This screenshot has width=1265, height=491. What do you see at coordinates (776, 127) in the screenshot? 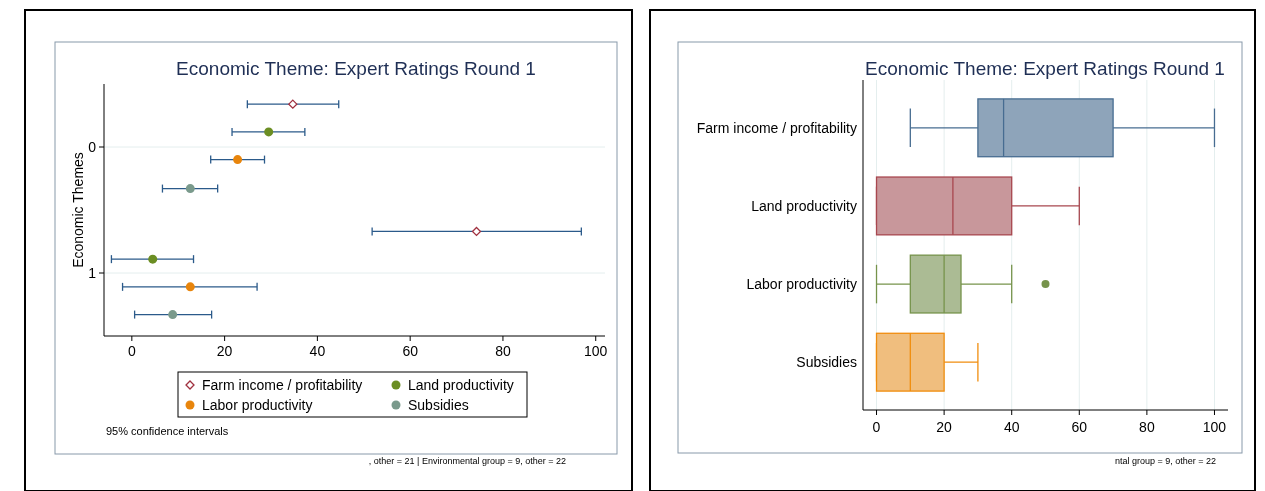
I see `y-tick-label: Farm income / profitability` at bounding box center [776, 127].